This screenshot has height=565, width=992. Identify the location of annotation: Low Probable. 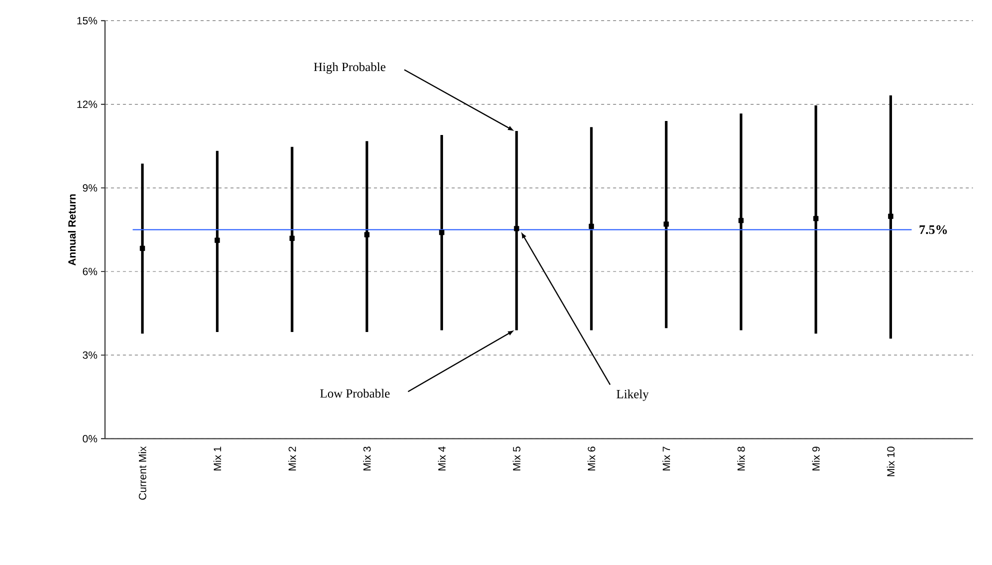
(355, 393).